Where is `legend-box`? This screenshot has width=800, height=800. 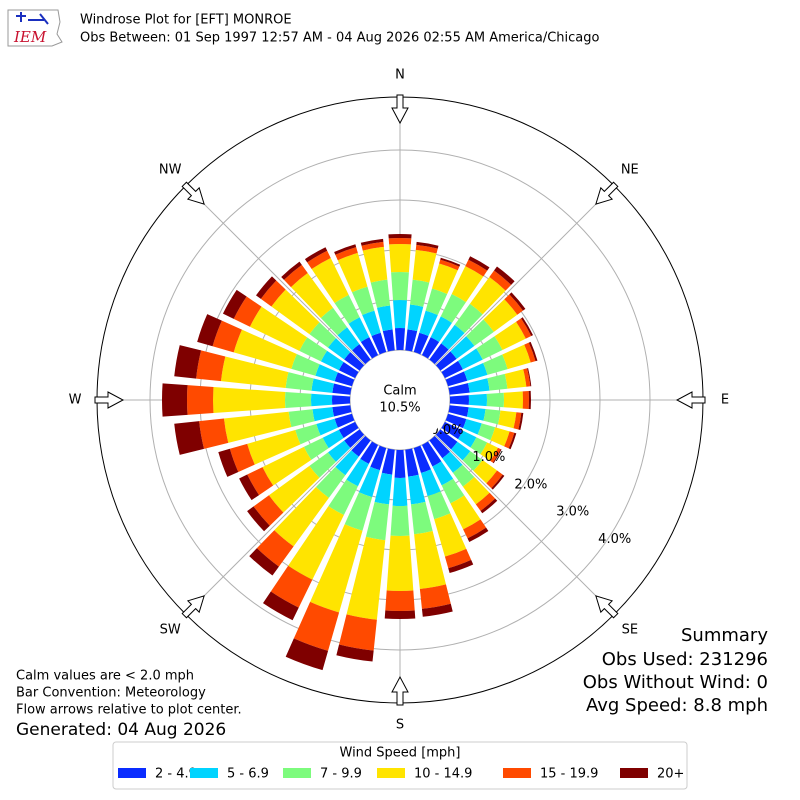
legend-box is located at coordinates (400, 765).